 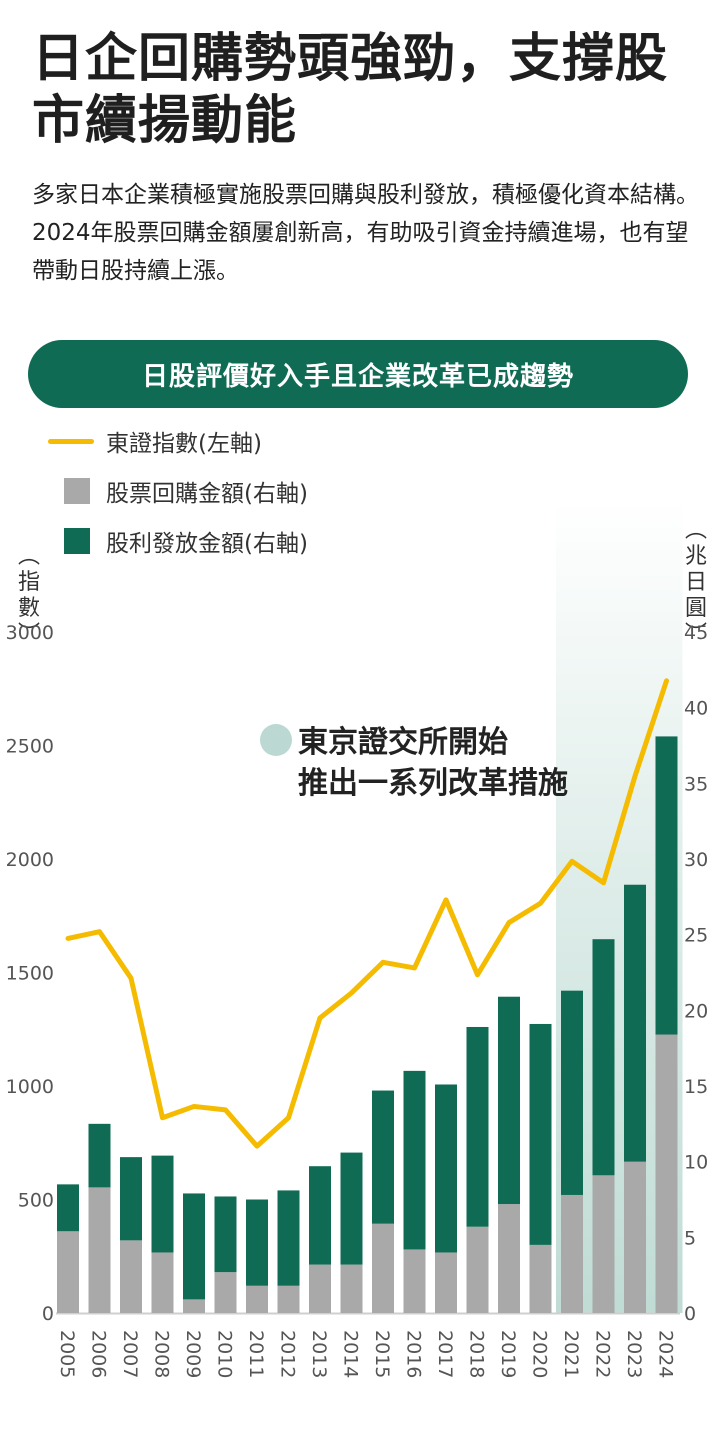 I want to click on bar-dividend-2023, so click(x=635, y=1023).